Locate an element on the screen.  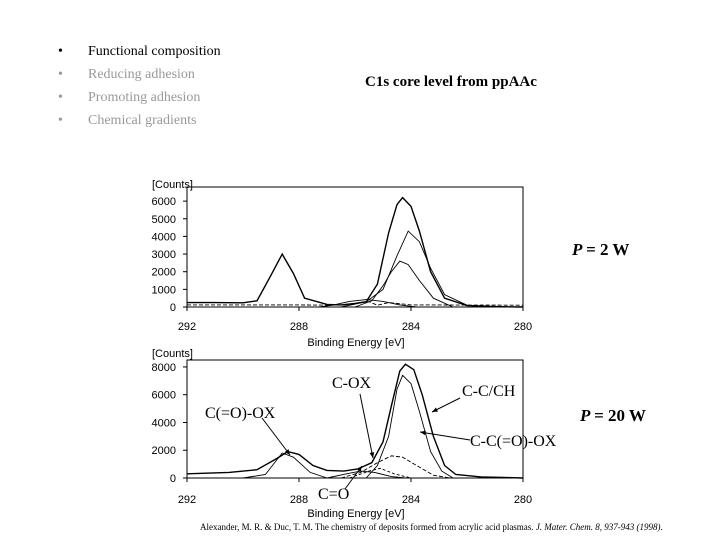
bullet-text: Reducing adhesion is located at coordinates (141, 74).